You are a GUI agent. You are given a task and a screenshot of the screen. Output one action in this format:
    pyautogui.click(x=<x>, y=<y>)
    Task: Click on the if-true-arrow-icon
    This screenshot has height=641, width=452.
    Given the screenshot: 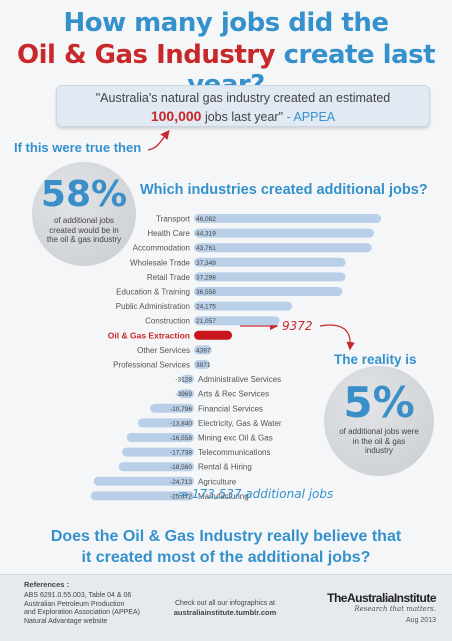 What is the action you would take?
    pyautogui.click(x=158, y=140)
    